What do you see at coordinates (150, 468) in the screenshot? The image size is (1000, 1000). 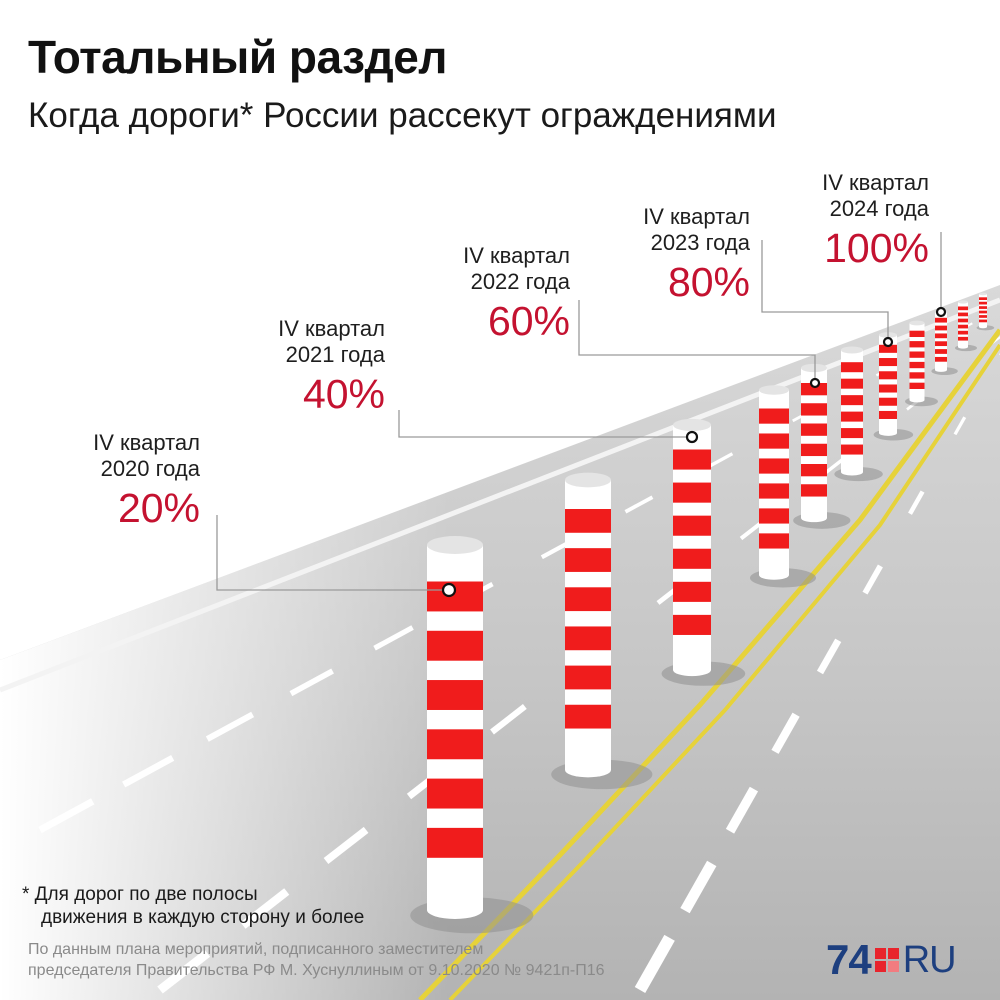 I see `milestone-year: 2020 года` at bounding box center [150, 468].